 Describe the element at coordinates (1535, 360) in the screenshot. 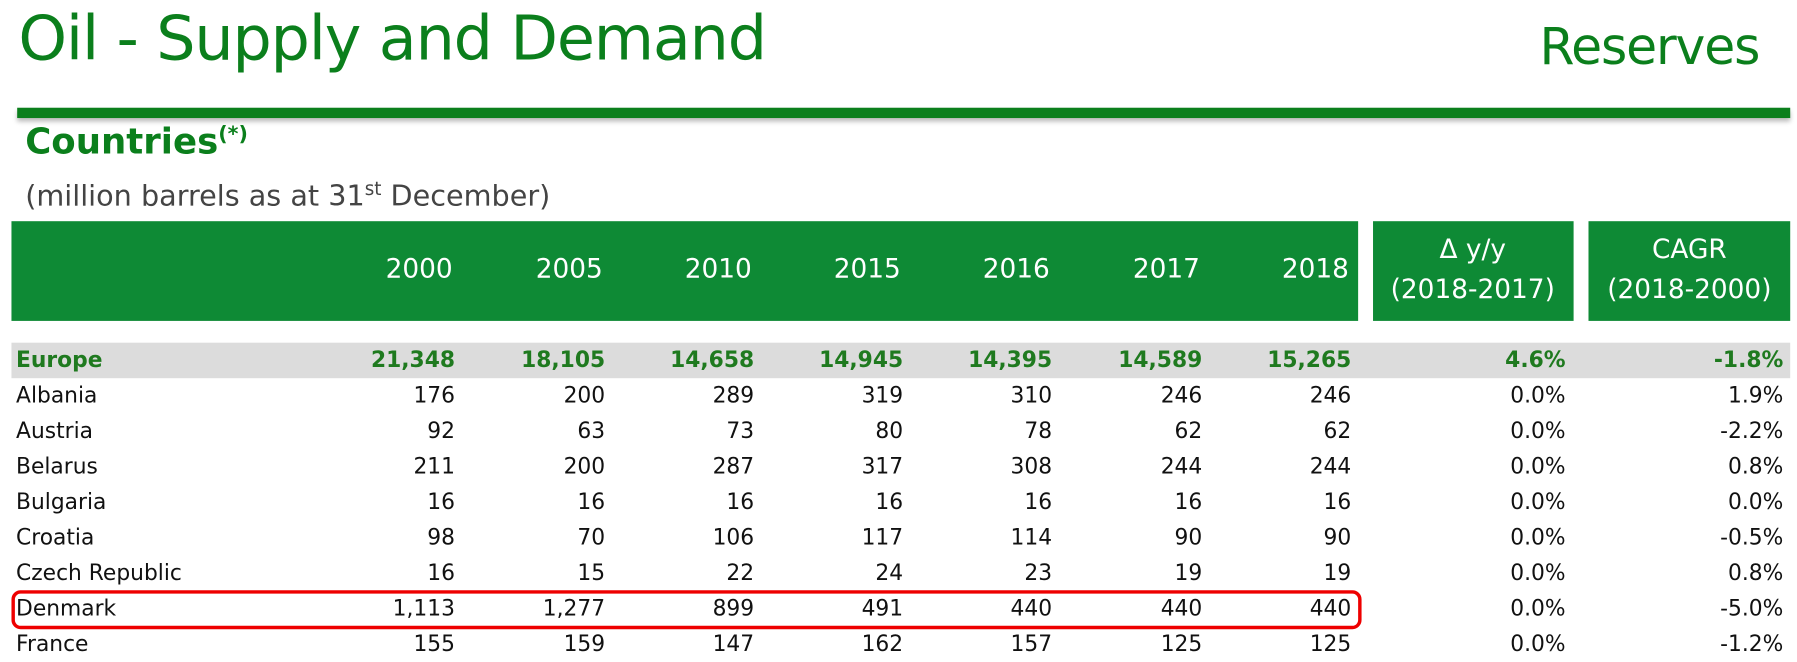

I see `cell-value: 4.6%` at that location.